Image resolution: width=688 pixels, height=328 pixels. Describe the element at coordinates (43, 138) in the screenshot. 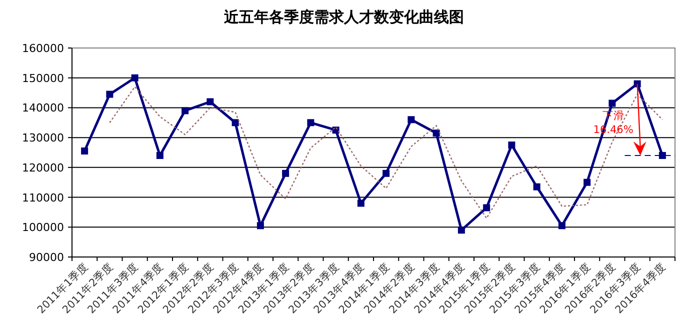

I see `y-tick-label: 130000` at that location.